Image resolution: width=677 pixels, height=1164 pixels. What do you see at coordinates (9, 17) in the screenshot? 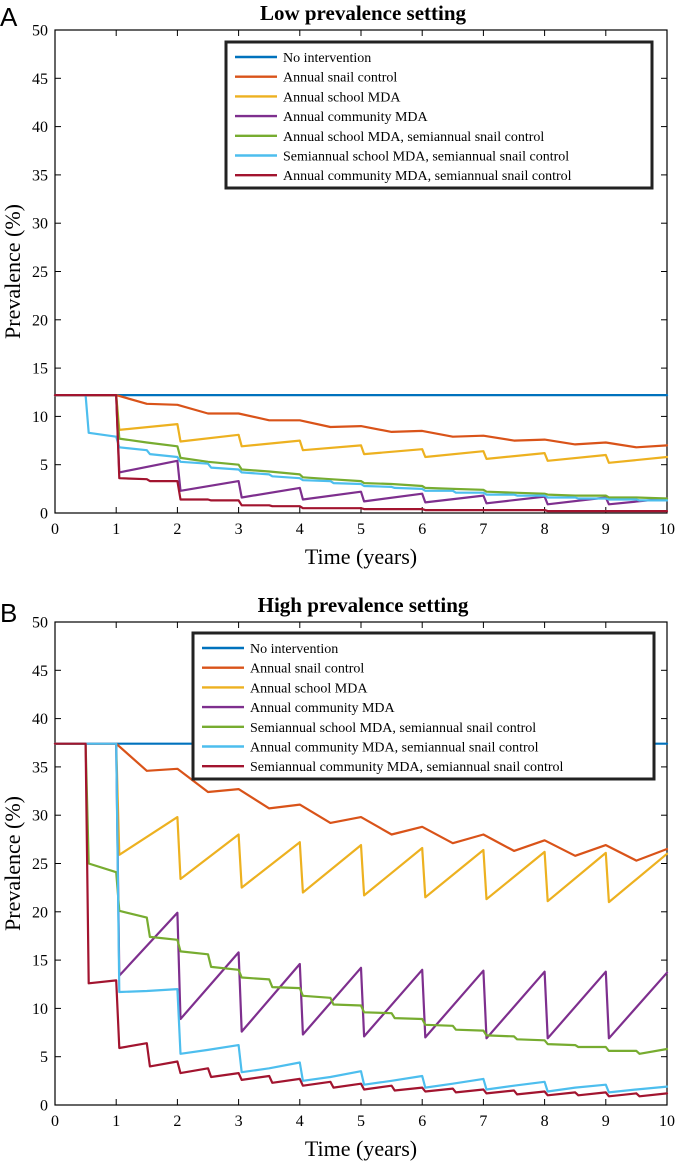
I see `panel-letter: A` at bounding box center [9, 17].